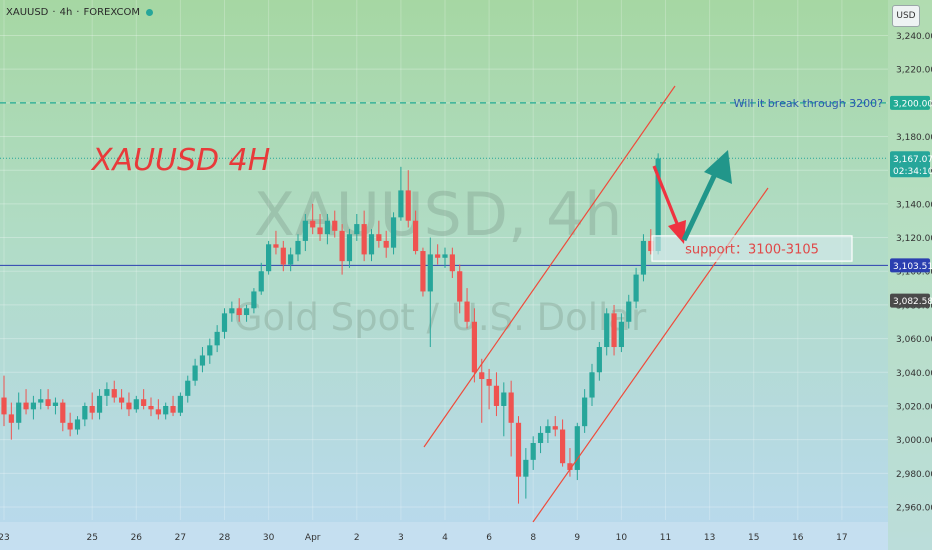 The width and height of the screenshot is (932, 550). I want to click on question-annotation: Will it break through 3200?, so click(809, 103).